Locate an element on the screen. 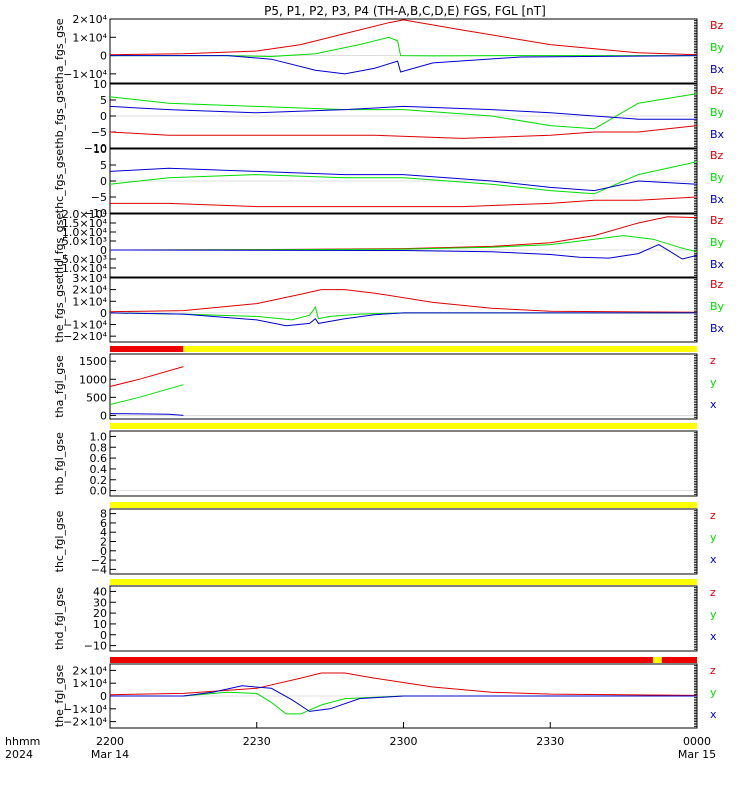 The width and height of the screenshot is (750, 800). y-axis-label: thc_fgs_gse is located at coordinates (59, 181).